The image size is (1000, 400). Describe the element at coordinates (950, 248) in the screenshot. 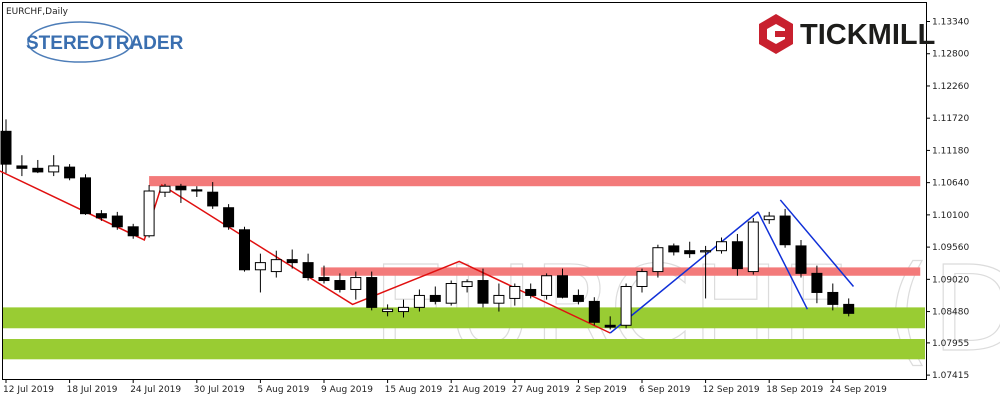

I see `y-tick-label: 1.09560` at that location.